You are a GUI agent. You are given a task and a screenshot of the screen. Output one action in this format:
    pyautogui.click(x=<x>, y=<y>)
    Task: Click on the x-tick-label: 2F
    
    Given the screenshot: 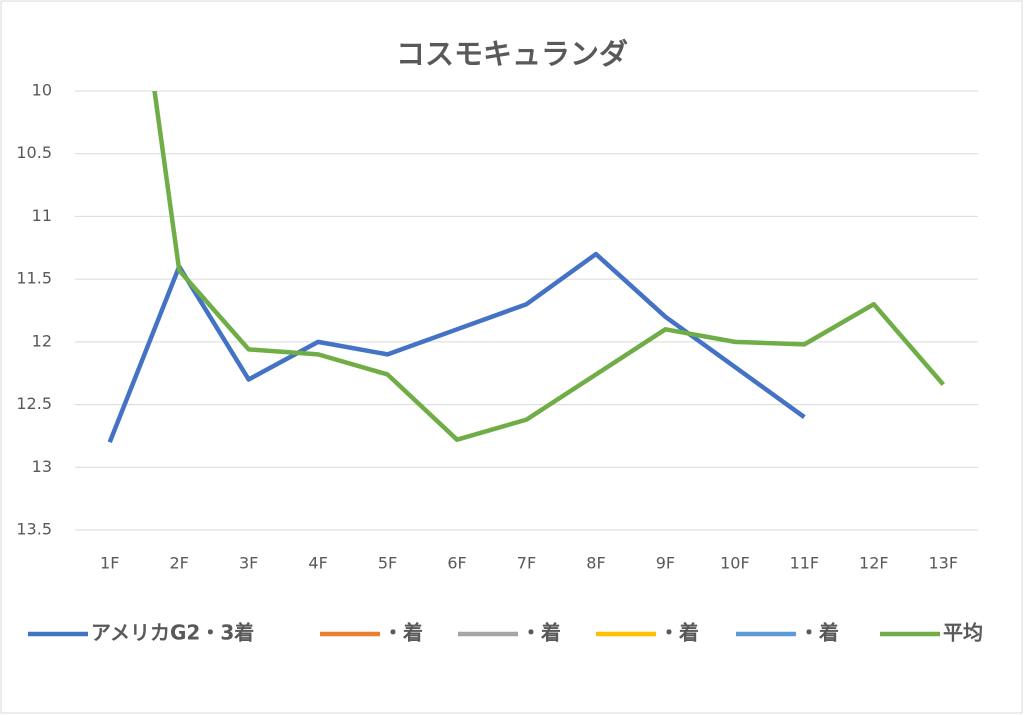 What is the action you would take?
    pyautogui.click(x=178, y=563)
    